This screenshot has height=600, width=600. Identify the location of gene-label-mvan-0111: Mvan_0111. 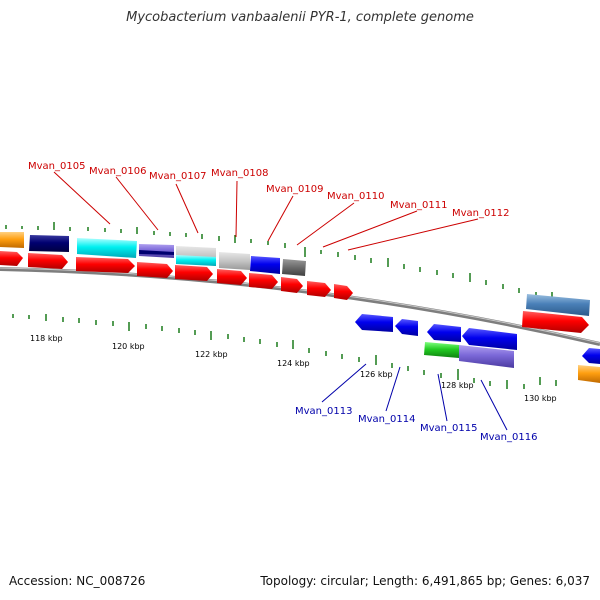
(418, 205).